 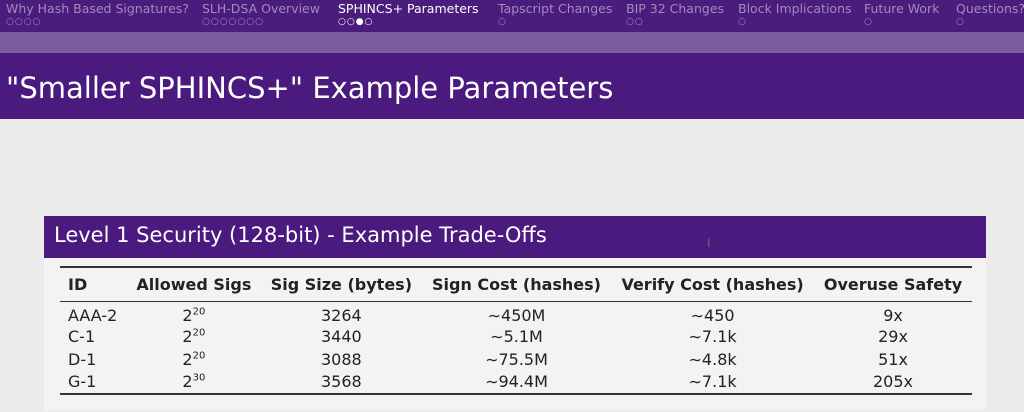 What do you see at coordinates (709, 243) in the screenshot?
I see `text-cursor-icon: I` at bounding box center [709, 243].